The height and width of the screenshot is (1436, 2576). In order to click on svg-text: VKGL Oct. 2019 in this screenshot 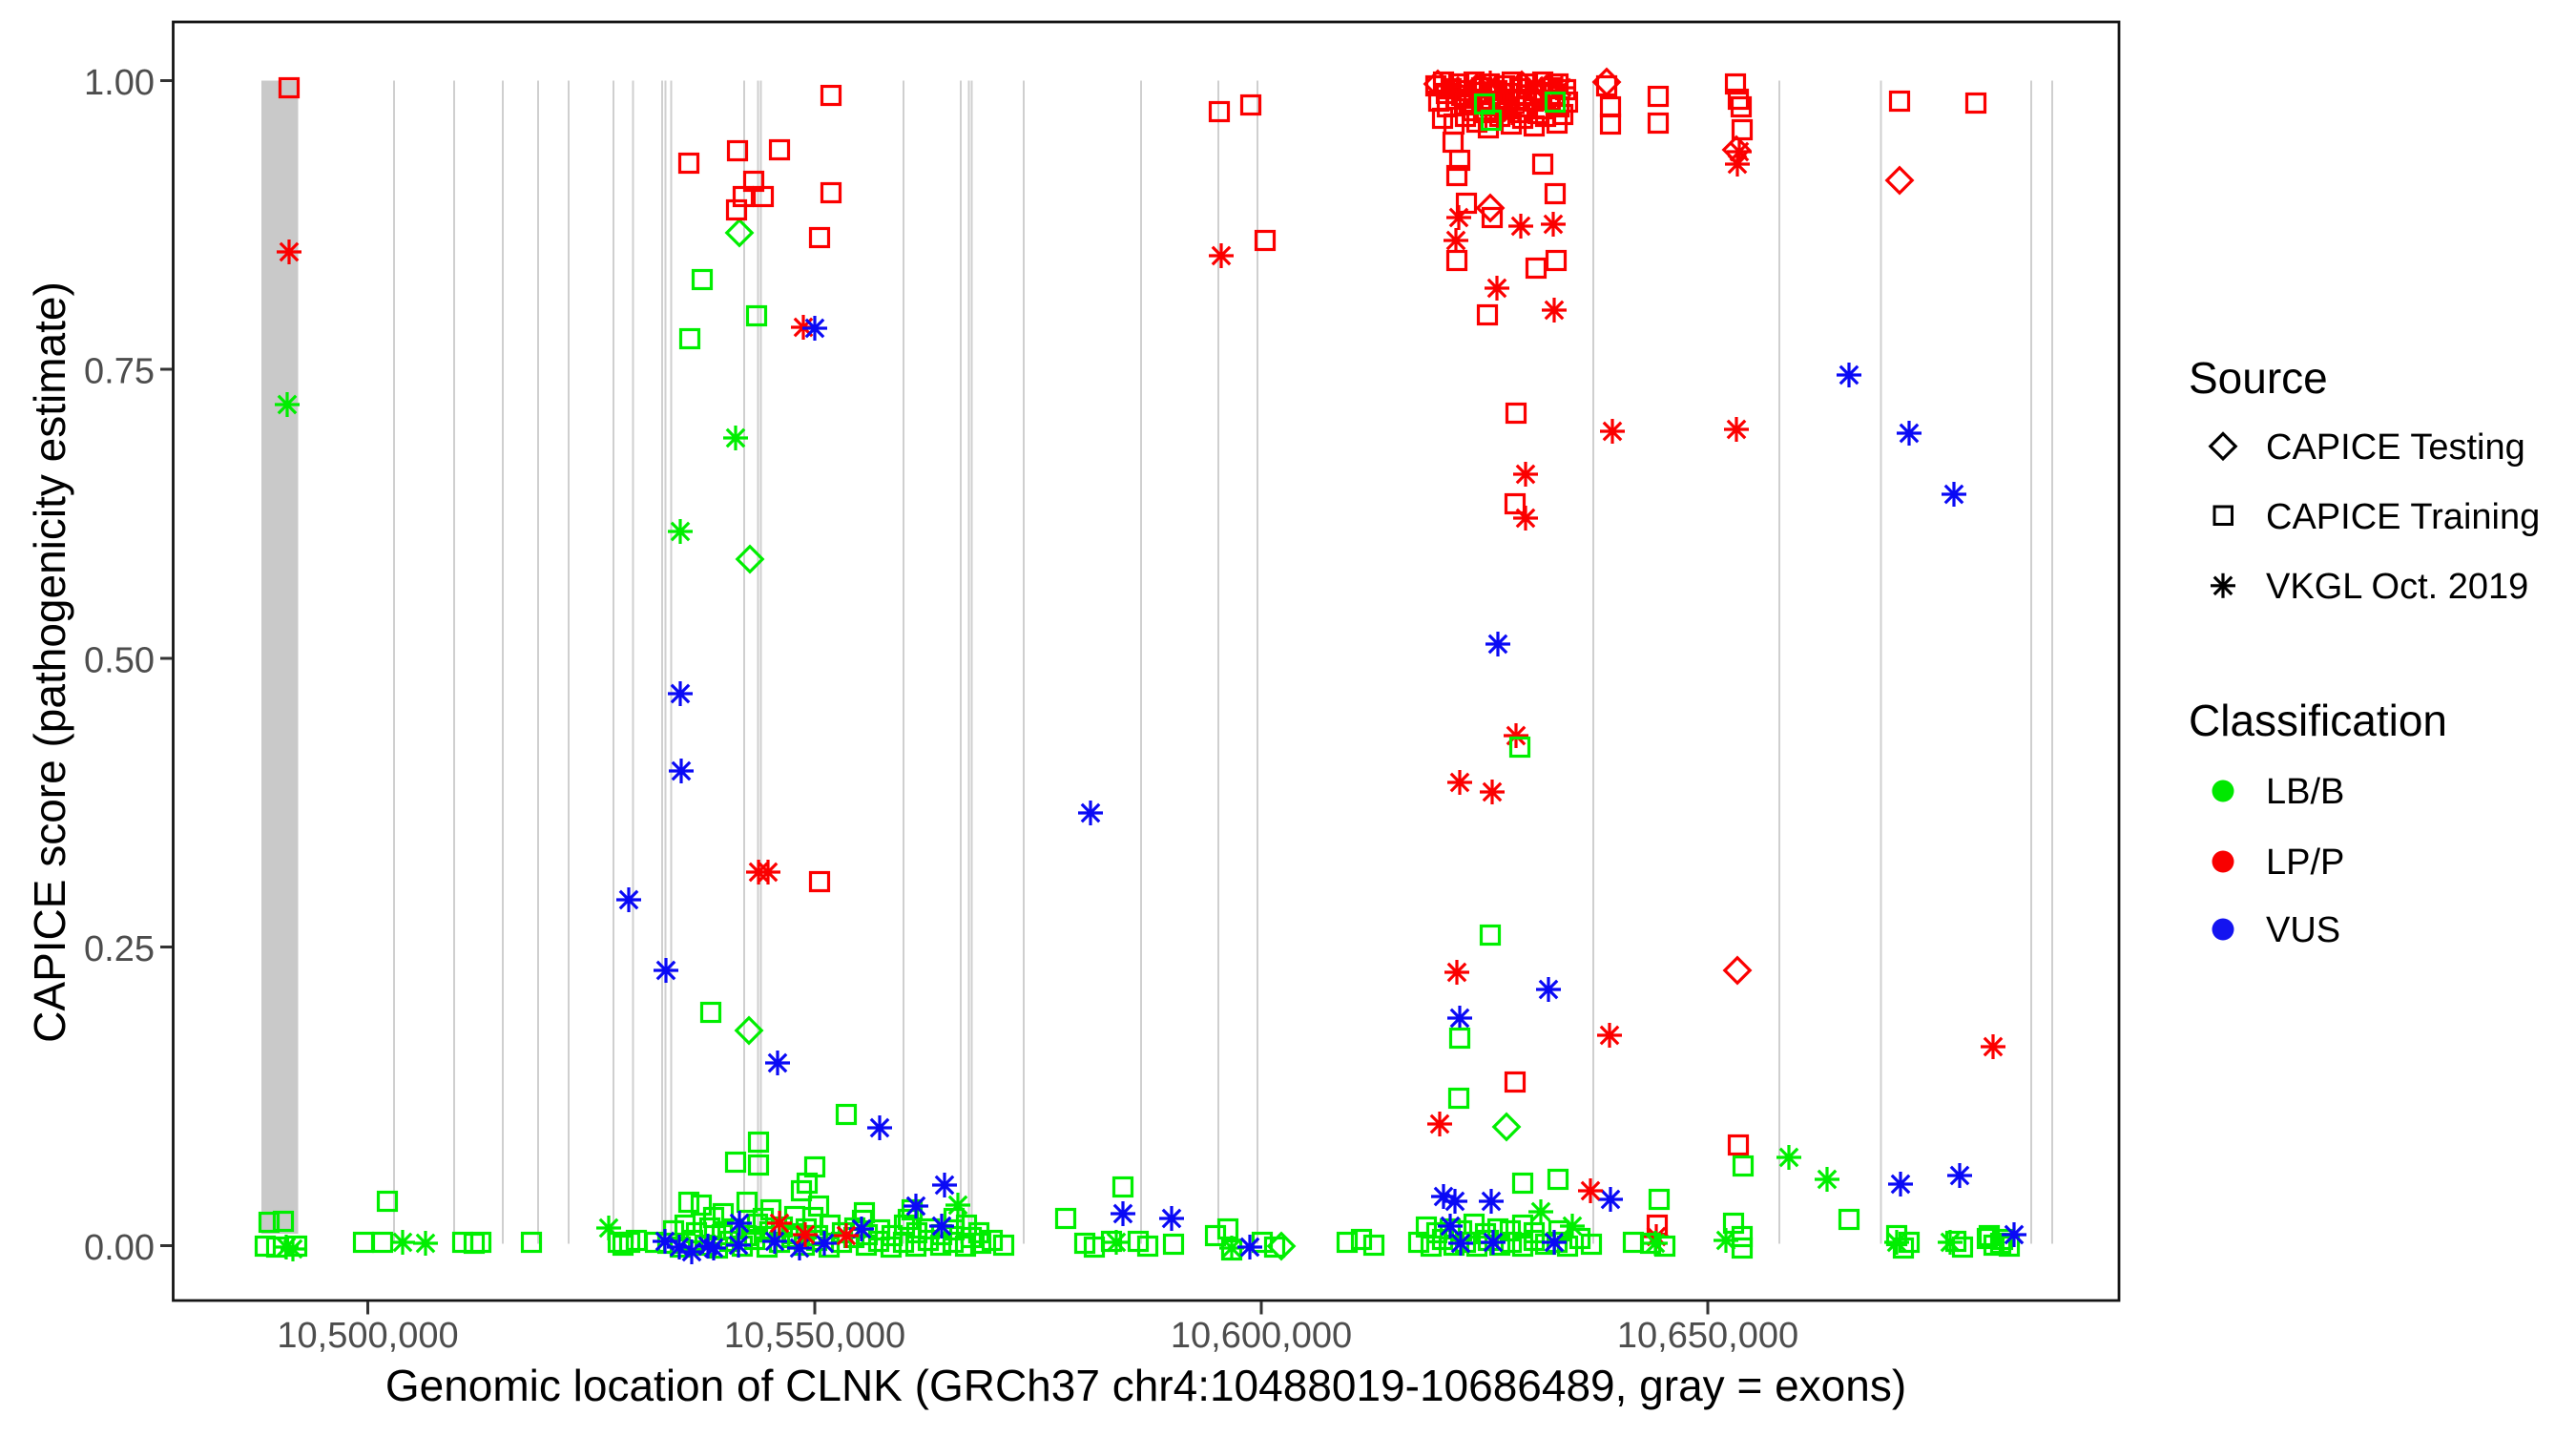, I will do `click(2397, 587)`.